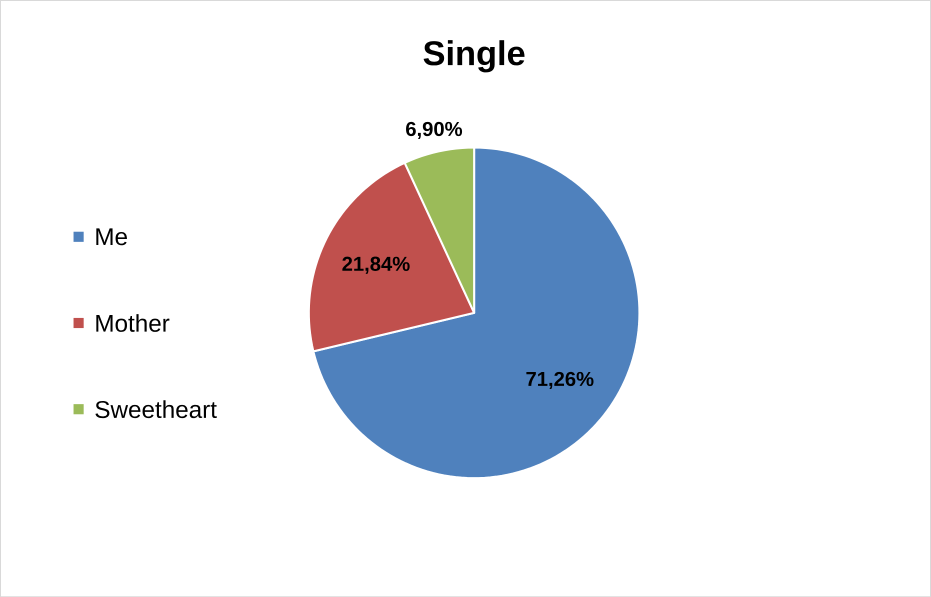 The height and width of the screenshot is (597, 931). What do you see at coordinates (111, 237) in the screenshot?
I see `legend-label: Me` at bounding box center [111, 237].